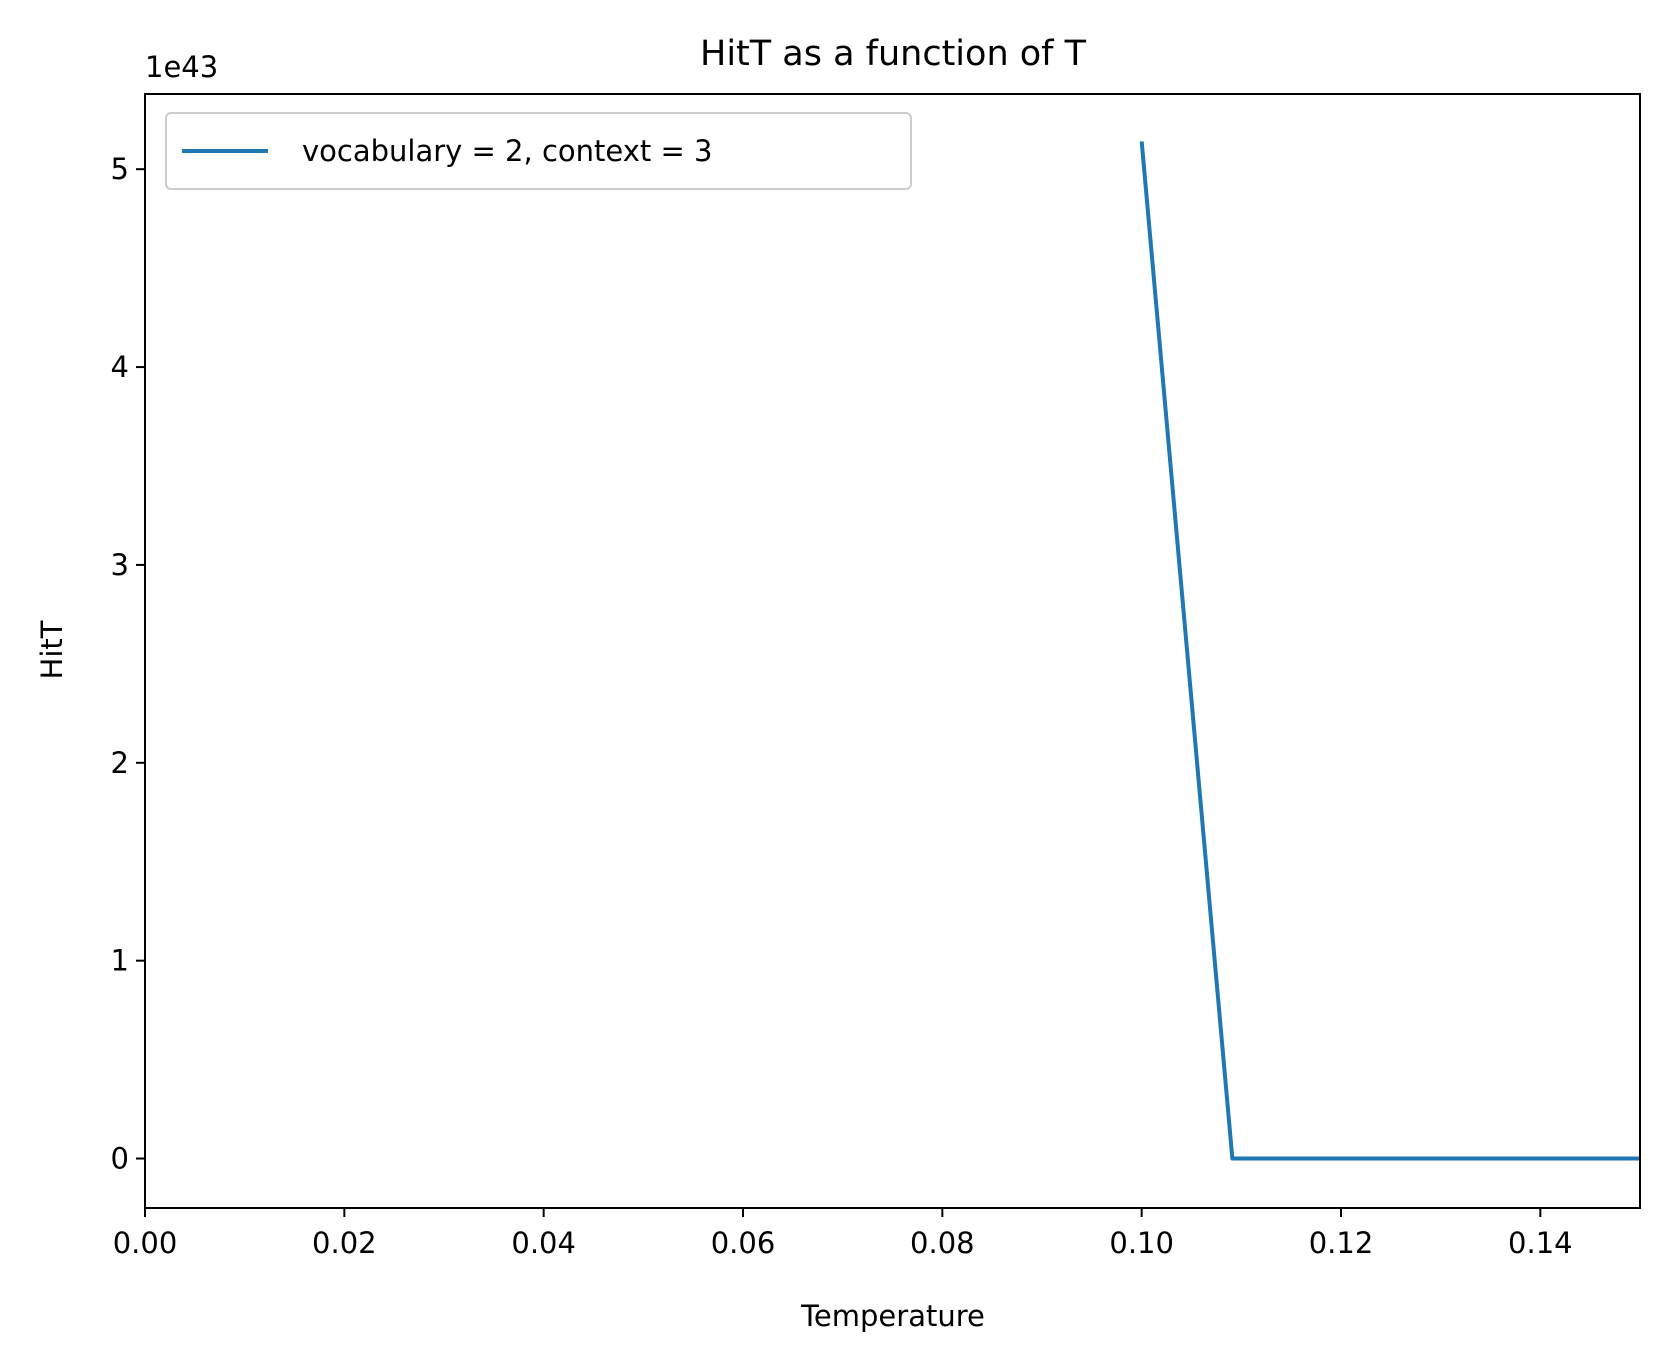  Describe the element at coordinates (1540, 1243) in the screenshot. I see `x-tick-label: 0.14` at that location.